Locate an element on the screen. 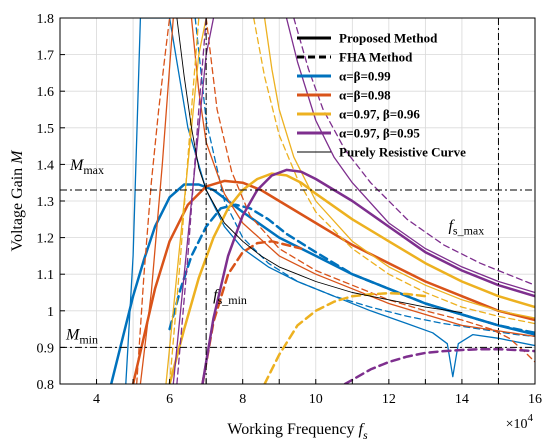 The image size is (550, 448). y-tick-label: 1.7 is located at coordinates (46, 56).